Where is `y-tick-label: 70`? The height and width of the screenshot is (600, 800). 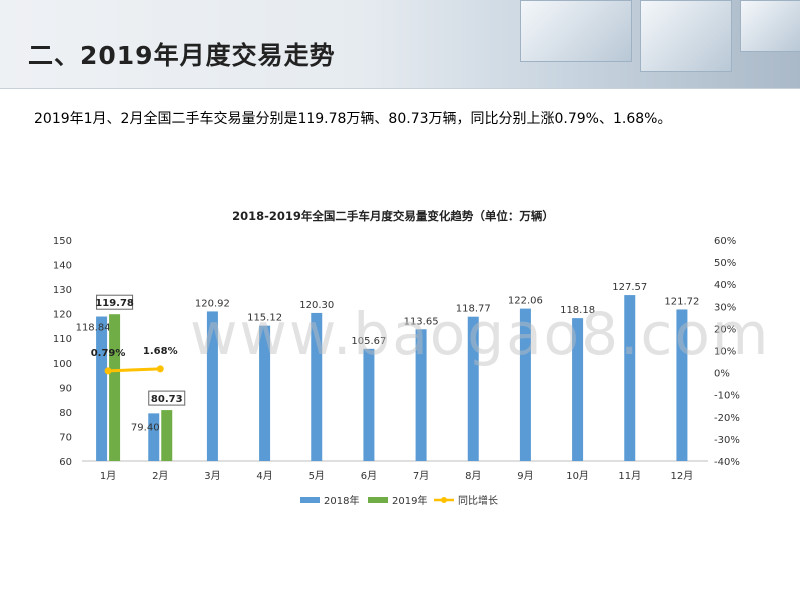
y-tick-label: 70 is located at coordinates (65, 437).